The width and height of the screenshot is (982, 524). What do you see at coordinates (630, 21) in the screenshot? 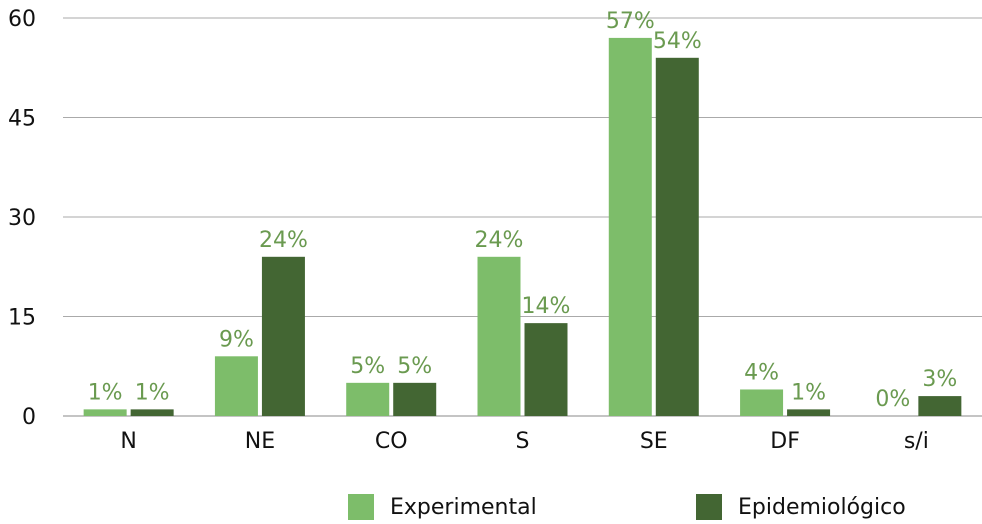
I see `value-label: 57%` at bounding box center [630, 21].